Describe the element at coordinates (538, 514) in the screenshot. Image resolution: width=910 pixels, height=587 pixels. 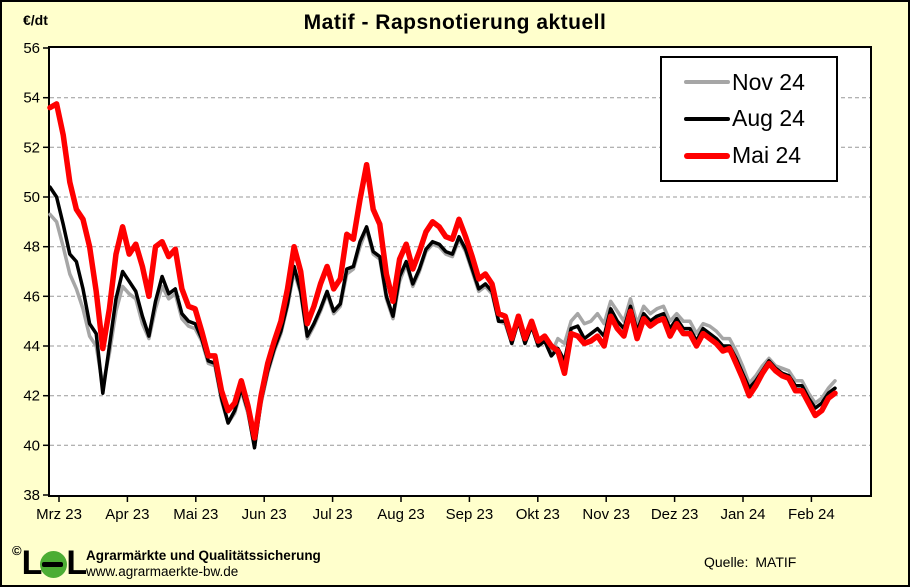
I see `x-tick-label: Okt 23` at that location.